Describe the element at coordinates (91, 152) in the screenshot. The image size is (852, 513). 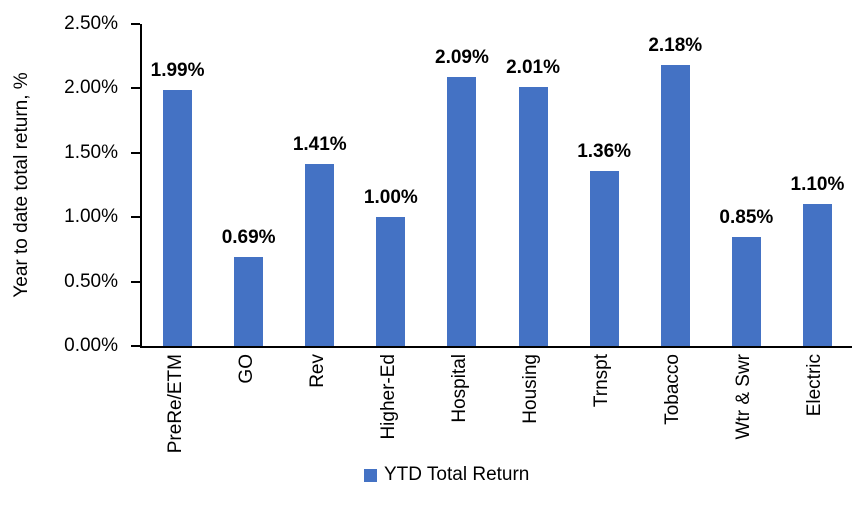
I see `y-tick-label: 1.50%` at that location.